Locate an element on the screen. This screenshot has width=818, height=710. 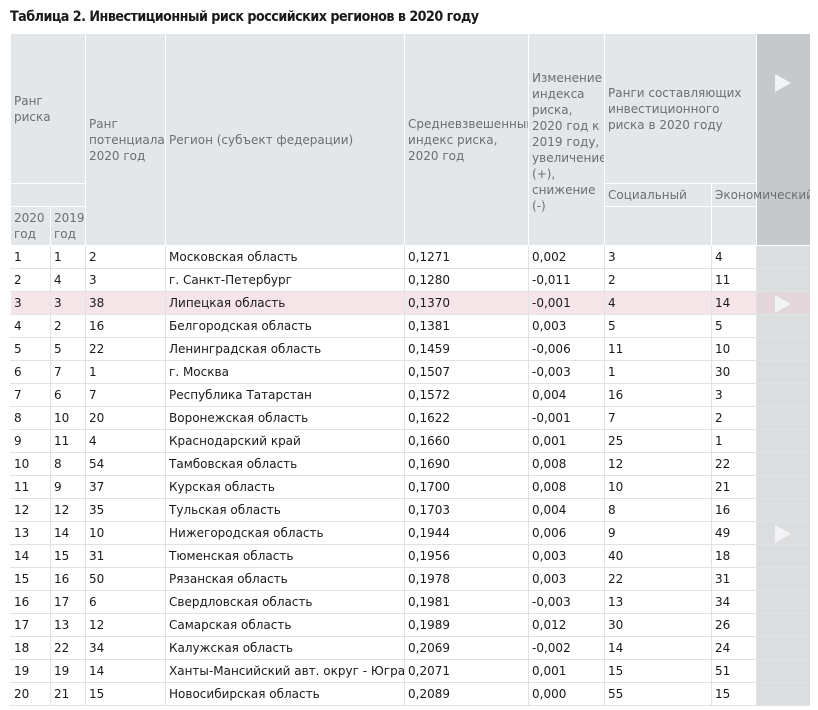
index-change-cell: -0,006 is located at coordinates (567, 349).